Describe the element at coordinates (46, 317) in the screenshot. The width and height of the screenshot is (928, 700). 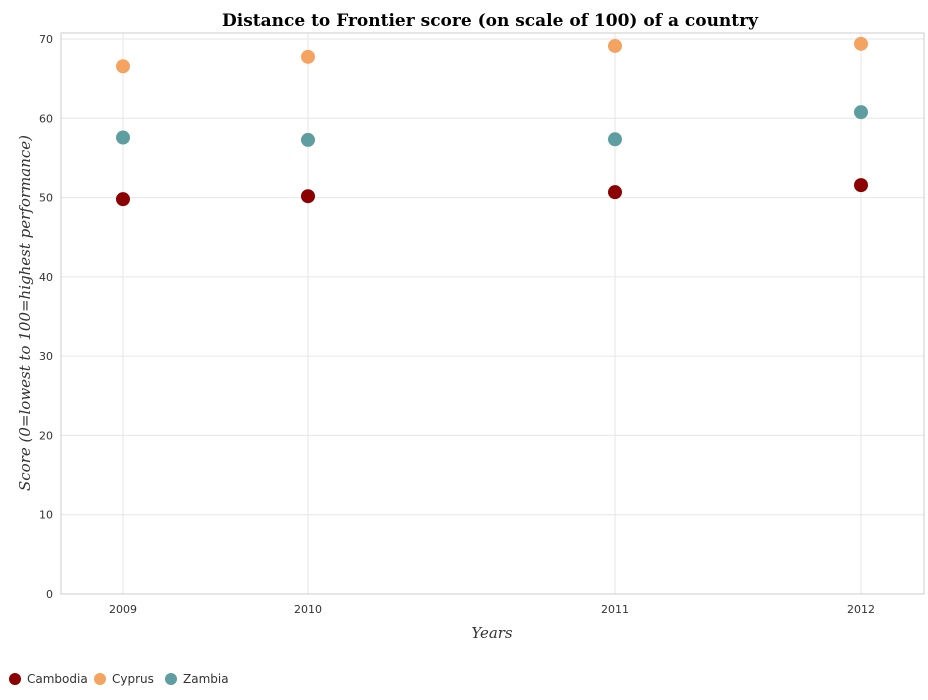
I see `y-axis: 0 10 20 30 40 50 60 70` at that location.